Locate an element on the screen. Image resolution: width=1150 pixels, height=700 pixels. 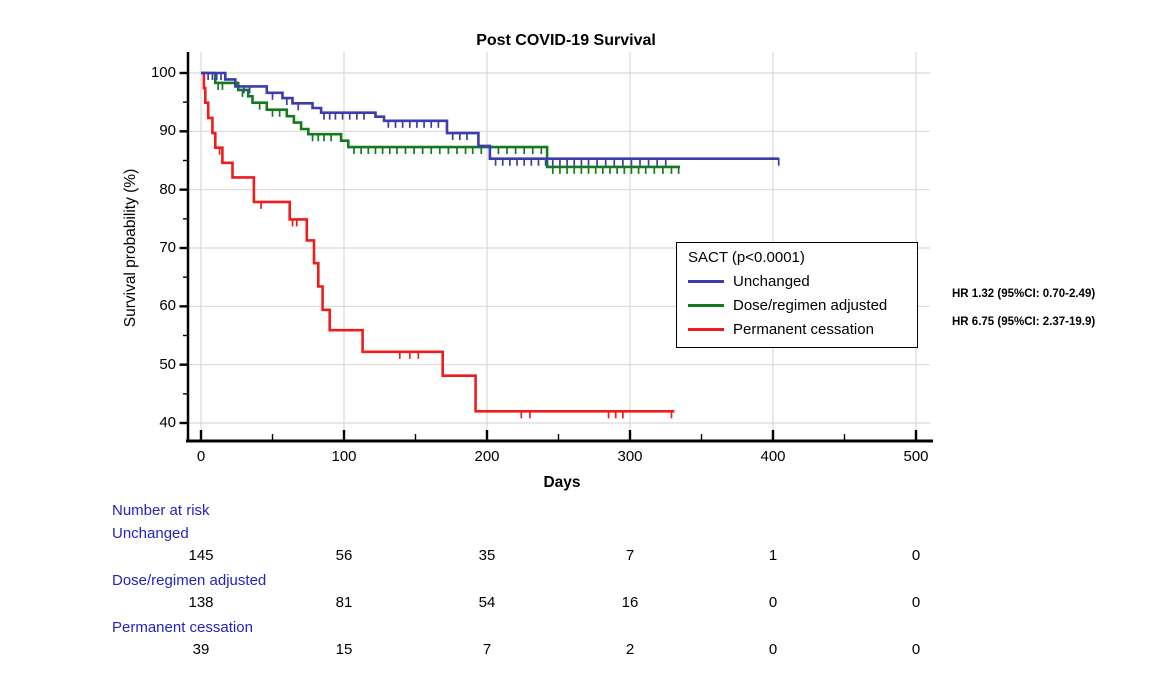
y-tick-label: 70 is located at coordinates (167, 247).